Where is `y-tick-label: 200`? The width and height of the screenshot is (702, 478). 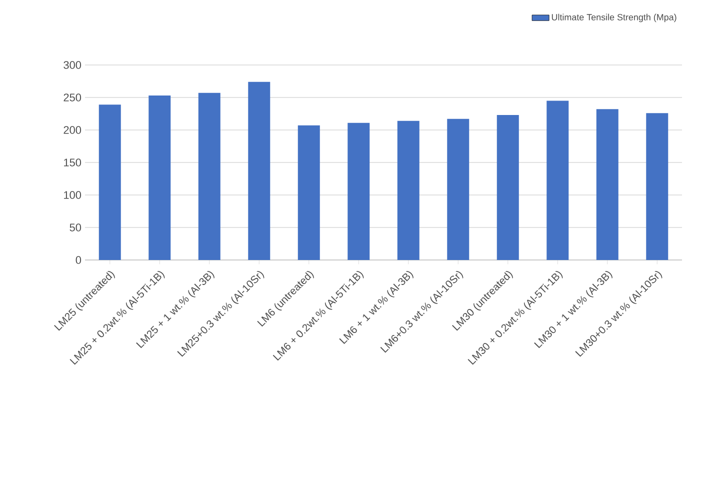 y-tick-label: 200 is located at coordinates (73, 130).